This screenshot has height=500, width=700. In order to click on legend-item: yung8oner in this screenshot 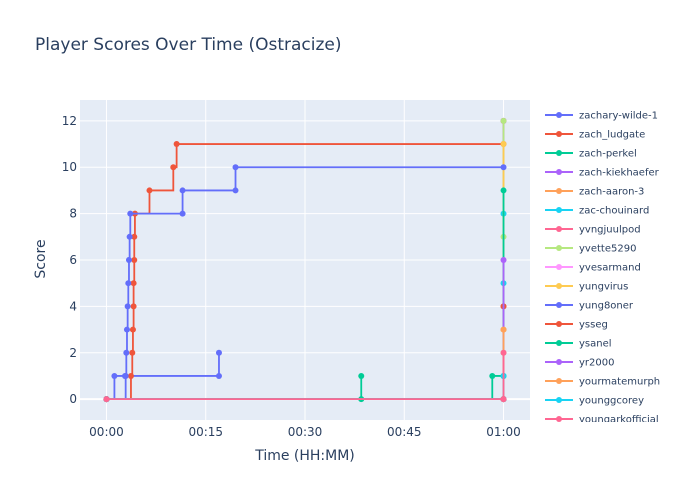, I will do `click(589, 306)`.